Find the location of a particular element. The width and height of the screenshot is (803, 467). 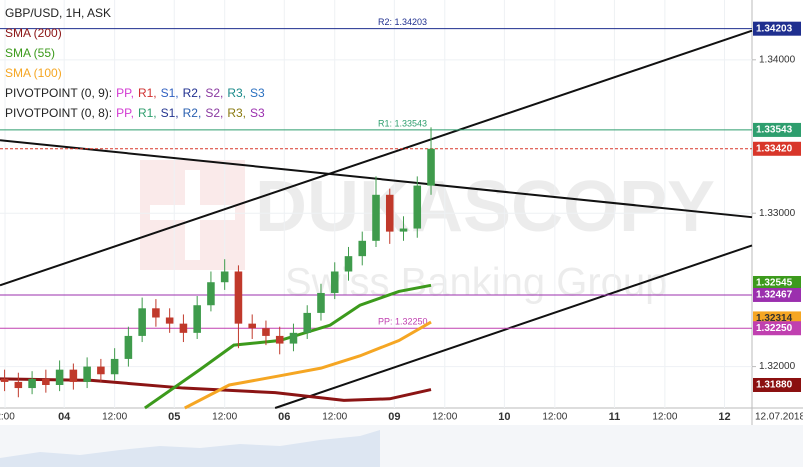

price-tag-label: 1.32250 is located at coordinates (774, 328).